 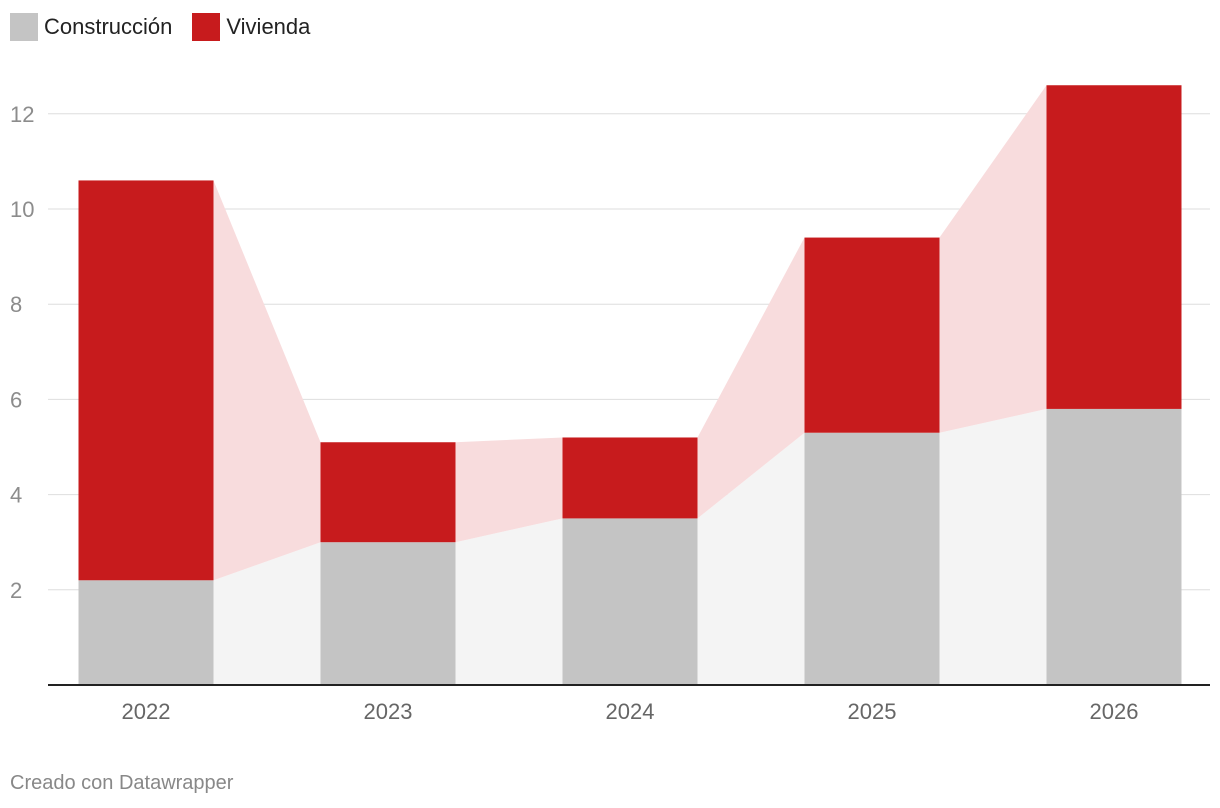 I want to click on x-tick-label: 2024, so click(x=630, y=711).